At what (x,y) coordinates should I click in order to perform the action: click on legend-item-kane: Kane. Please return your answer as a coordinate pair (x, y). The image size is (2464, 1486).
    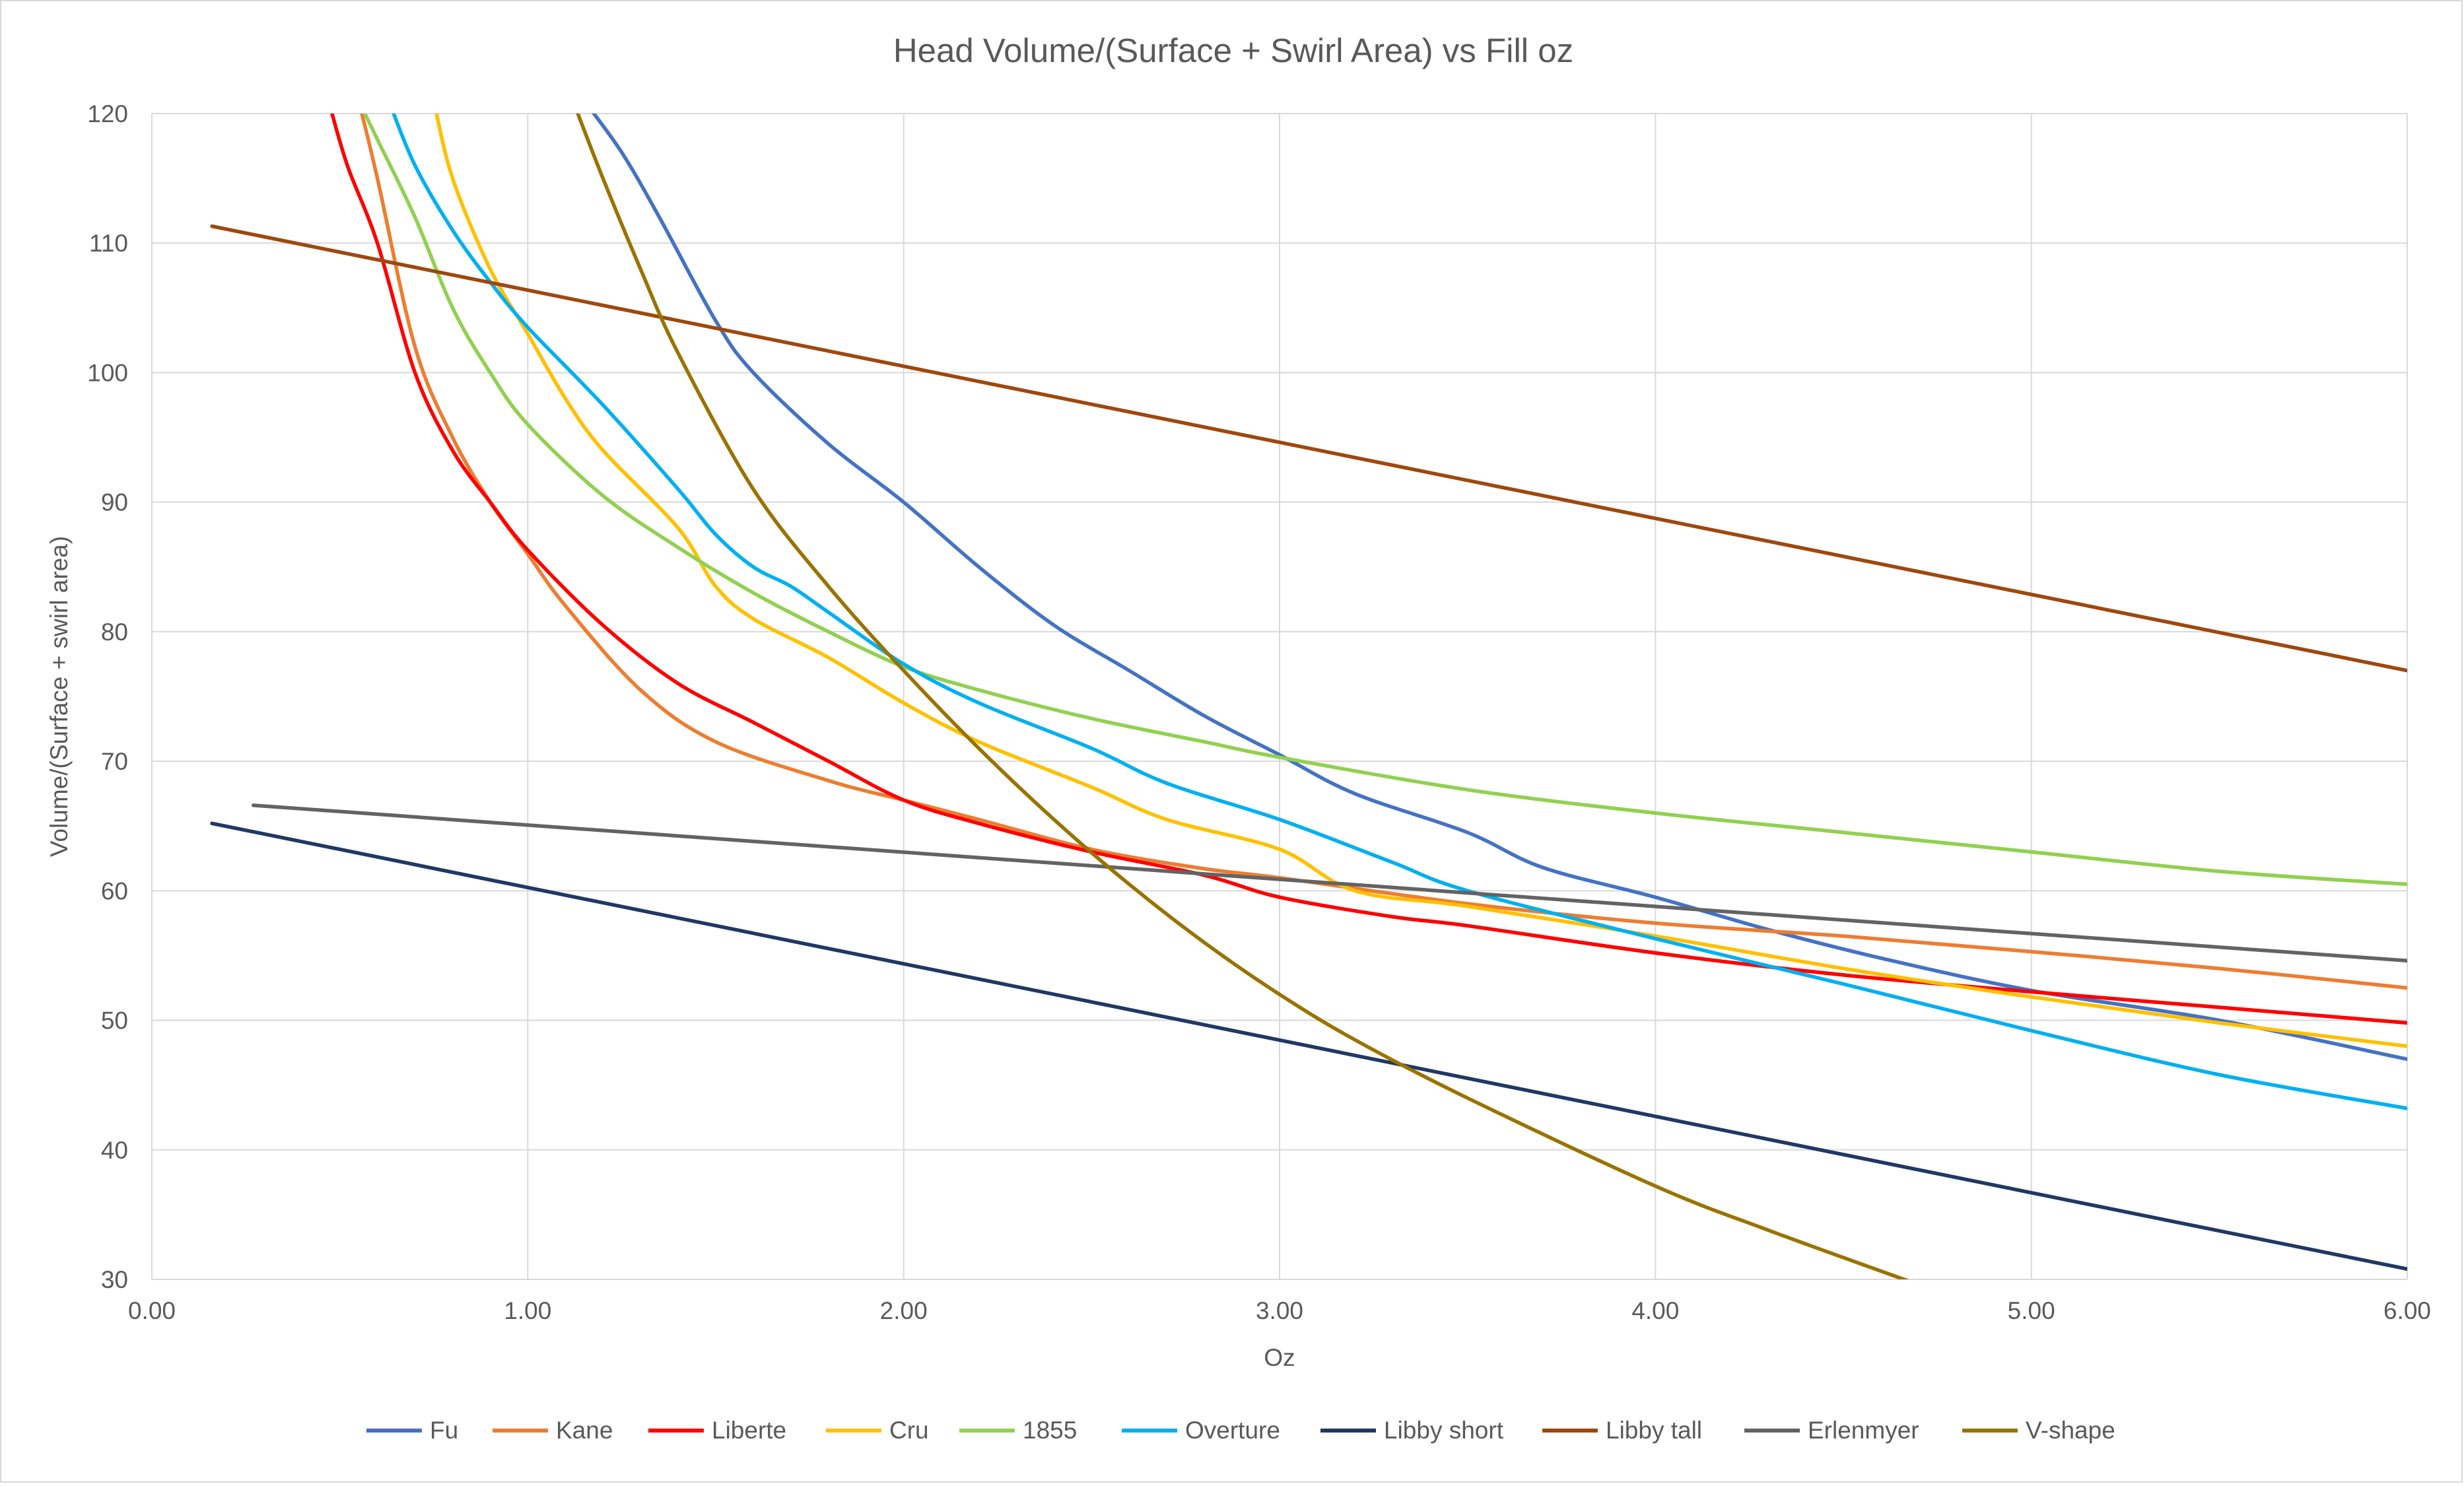
    Looking at the image, I should click on (553, 1430).